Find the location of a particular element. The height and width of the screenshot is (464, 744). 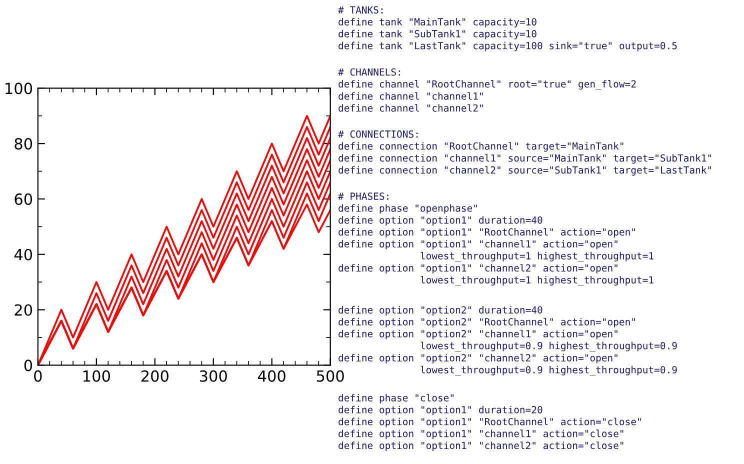

text: # PHASES: define phase "openphase" define option "option1" duration=40 define option "option1" "RootChannel" action="open" define option "option1" "channel1" action="open" lowest_throughput=1 highest_throughput=1 define option "option1" "channel2" action="open" lowest_throughput=1 highest_throughput=1 is located at coordinates (496, 239).